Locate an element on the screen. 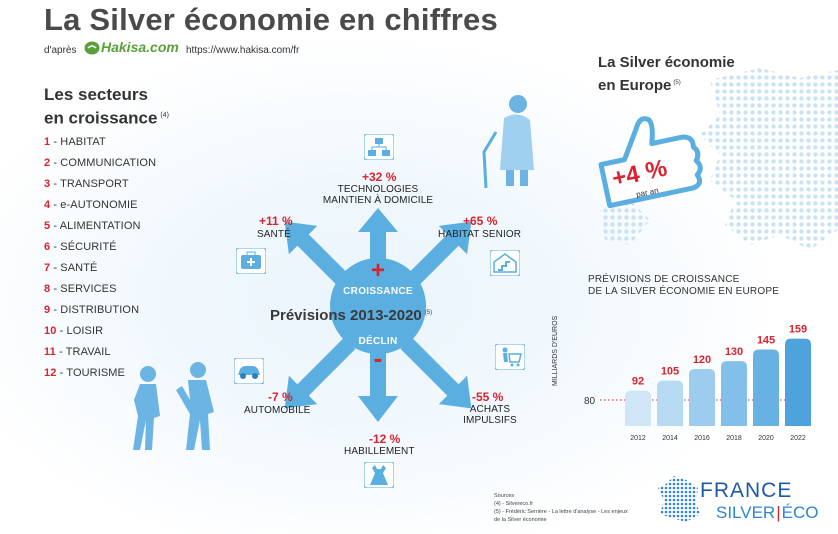 This screenshot has height=534, width=838. sector-number: 5 is located at coordinates (47, 226).